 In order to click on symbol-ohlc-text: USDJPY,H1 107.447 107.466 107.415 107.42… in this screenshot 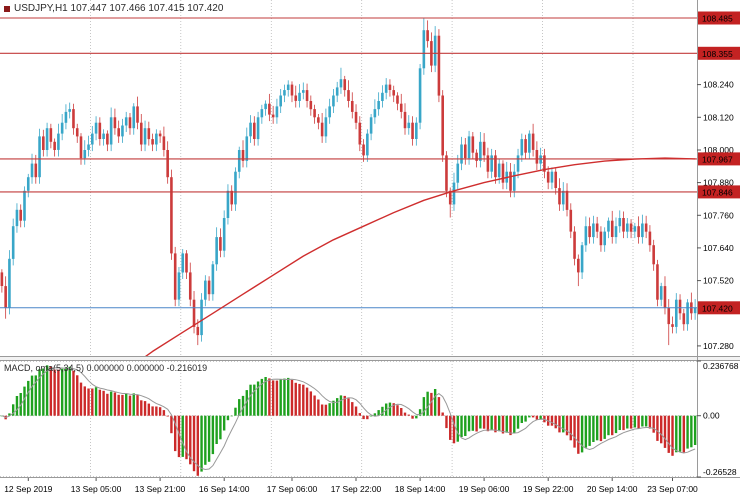, I will do `click(119, 8)`.